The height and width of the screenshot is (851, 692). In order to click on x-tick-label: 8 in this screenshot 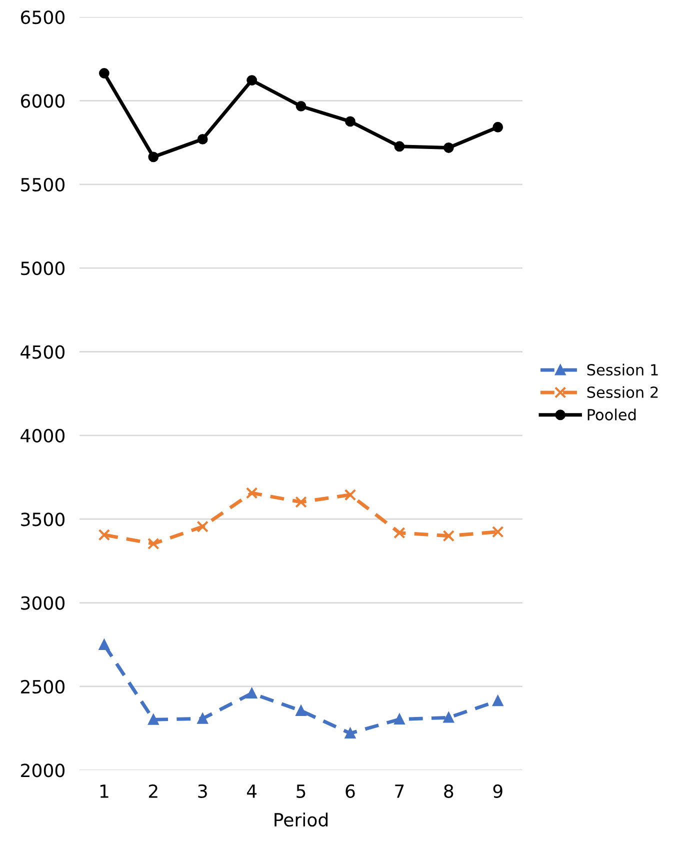, I will do `click(449, 791)`.